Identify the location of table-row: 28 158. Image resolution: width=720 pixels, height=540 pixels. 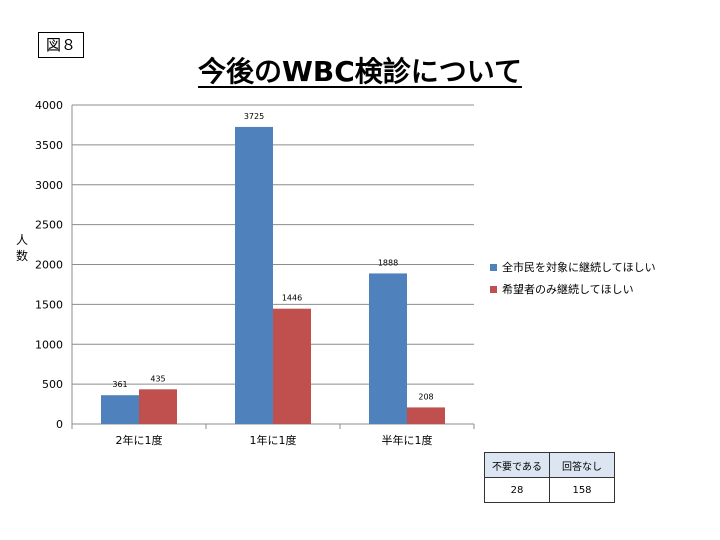
(549, 490).